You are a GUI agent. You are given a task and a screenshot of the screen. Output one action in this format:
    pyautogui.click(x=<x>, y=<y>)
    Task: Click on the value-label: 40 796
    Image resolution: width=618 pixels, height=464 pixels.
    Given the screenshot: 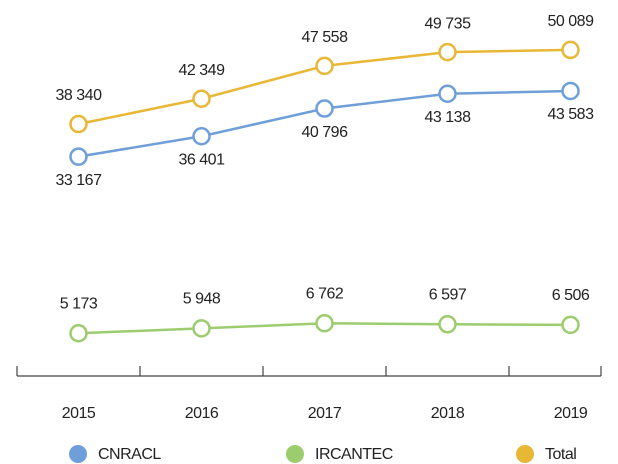 What is the action you would take?
    pyautogui.click(x=325, y=132)
    